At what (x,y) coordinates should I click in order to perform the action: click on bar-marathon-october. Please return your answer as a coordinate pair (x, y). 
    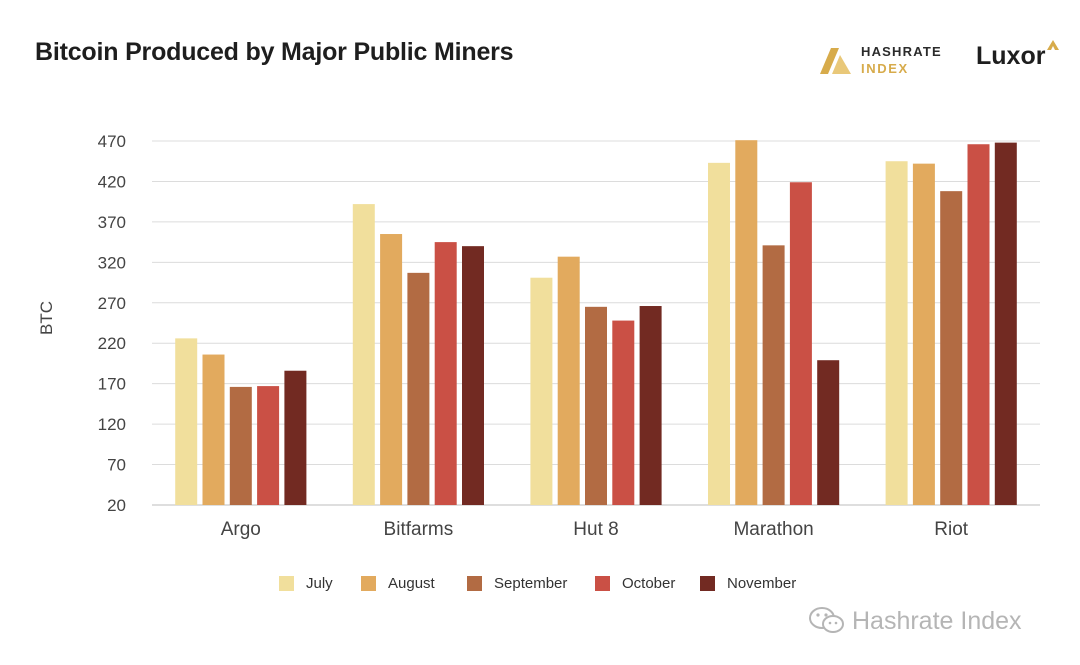
    Looking at the image, I should click on (800, 343).